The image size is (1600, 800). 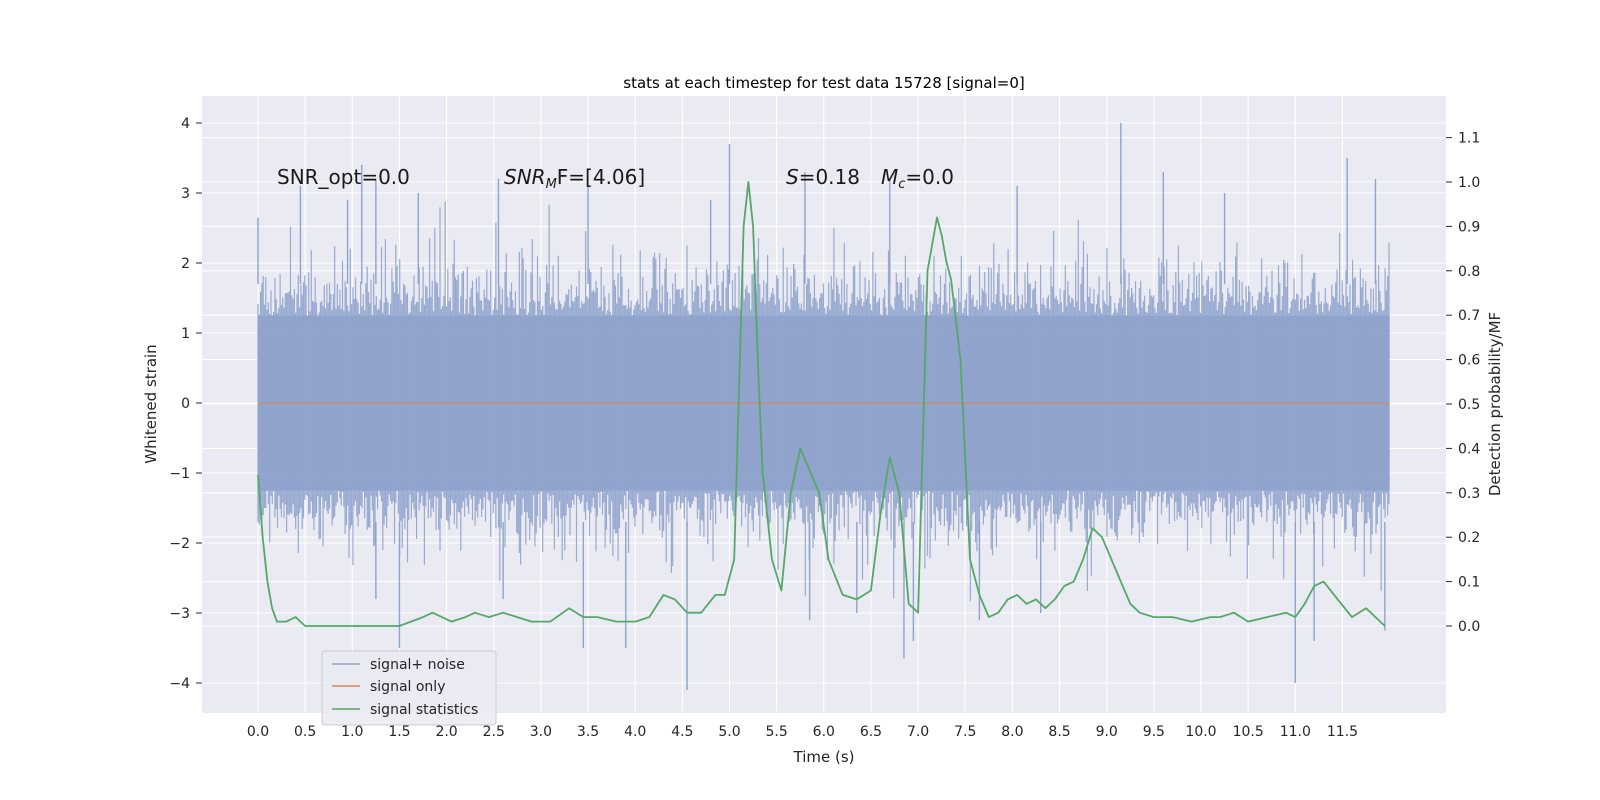 What do you see at coordinates (1342, 732) in the screenshot?
I see `x-tick-label: 11.5` at bounding box center [1342, 732].